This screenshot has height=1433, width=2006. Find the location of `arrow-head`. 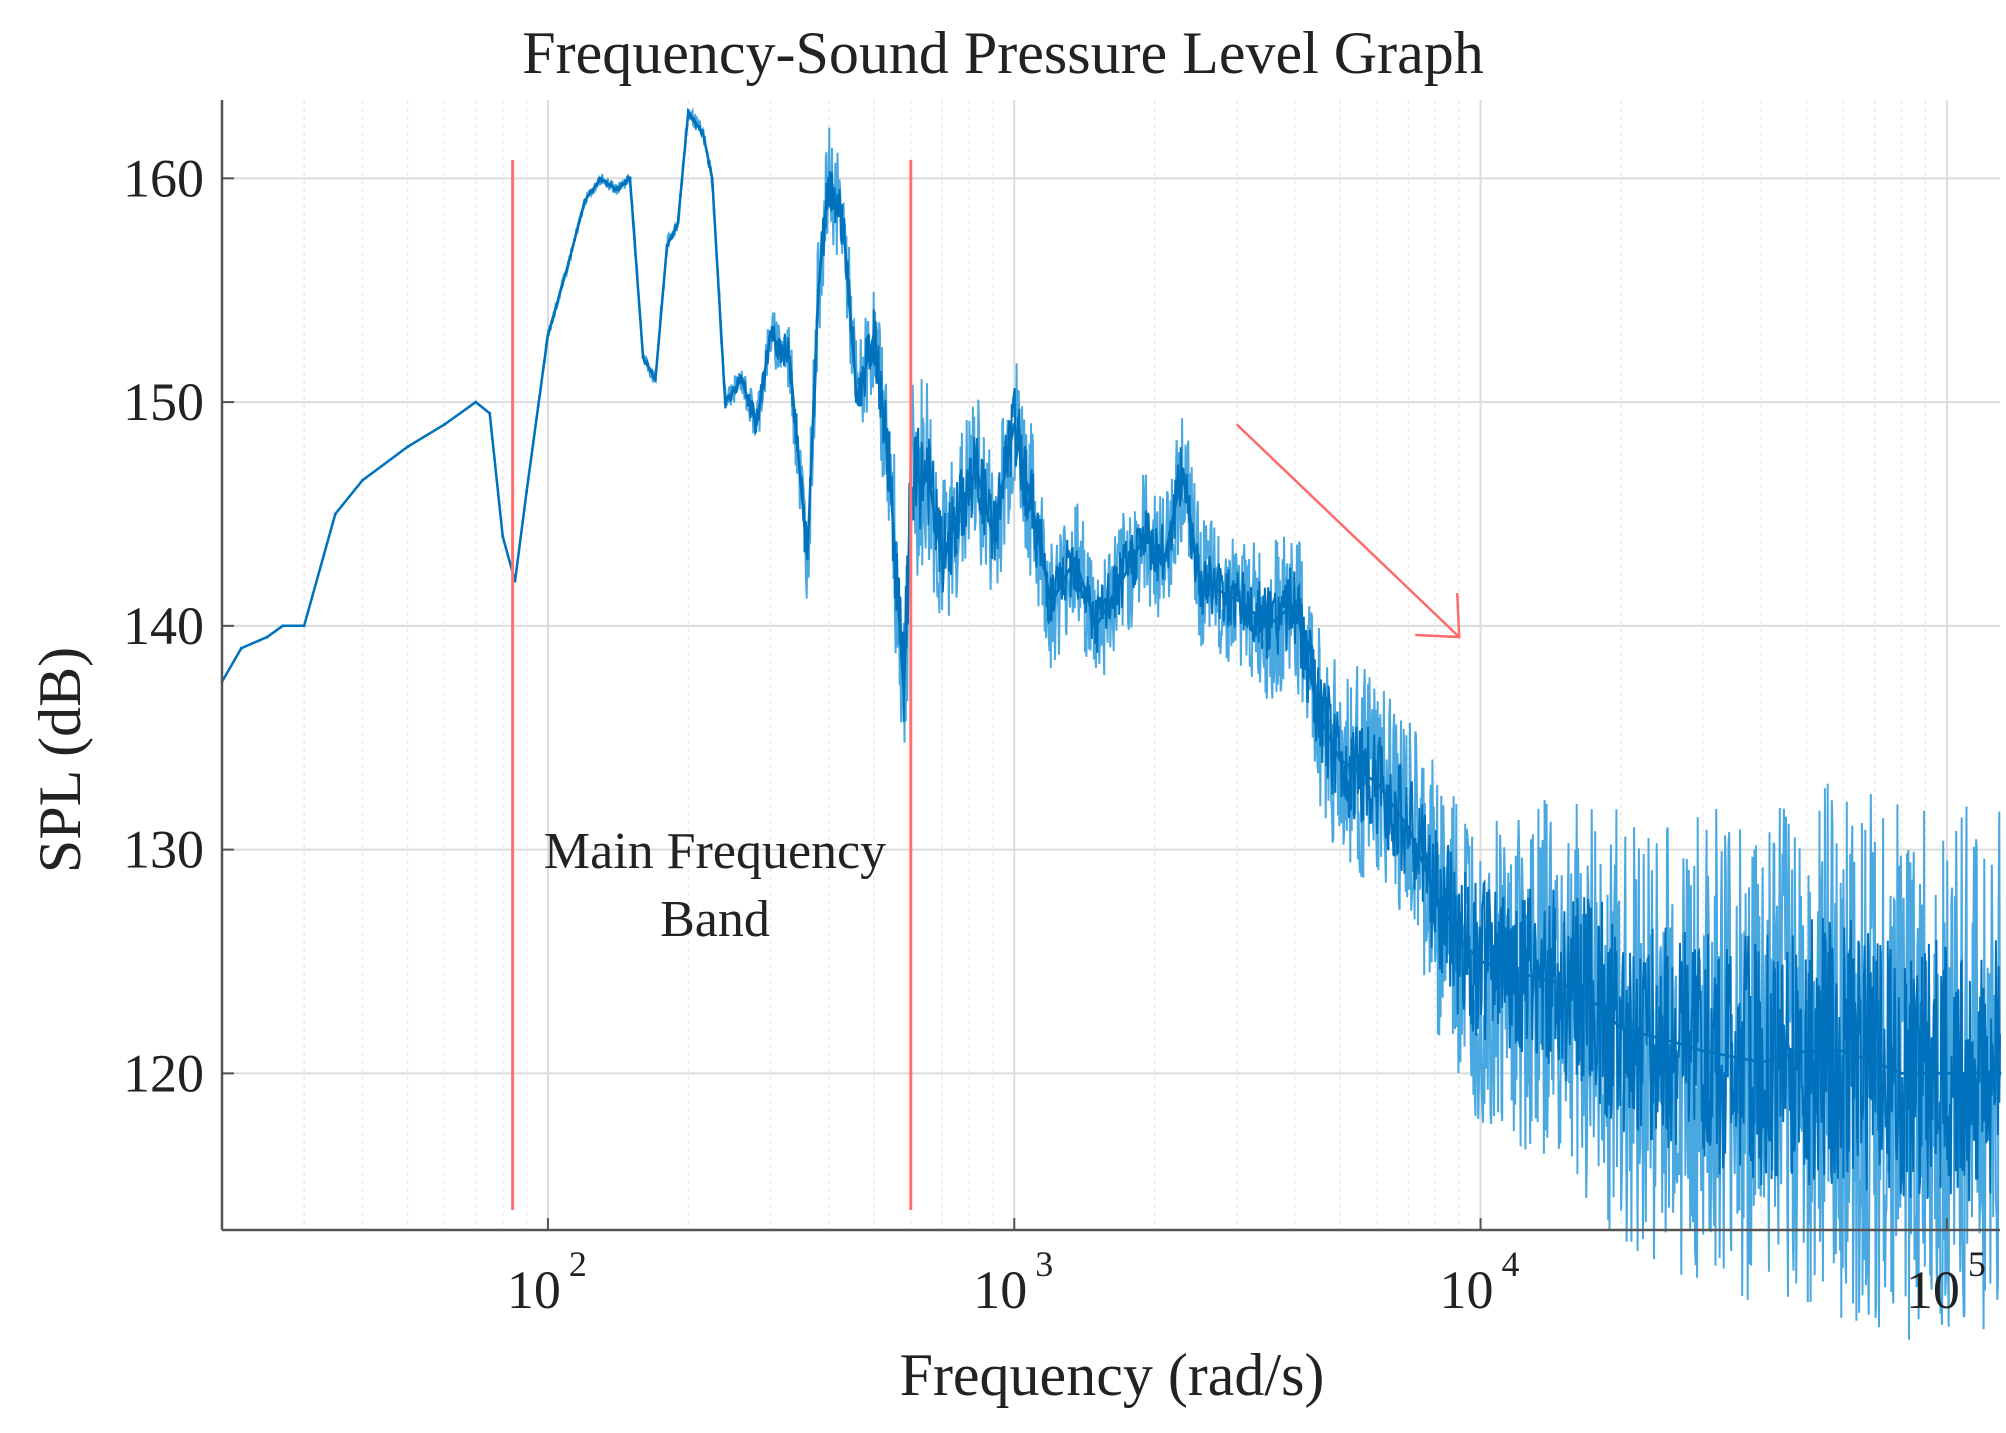

arrow-head is located at coordinates (1438, 615).